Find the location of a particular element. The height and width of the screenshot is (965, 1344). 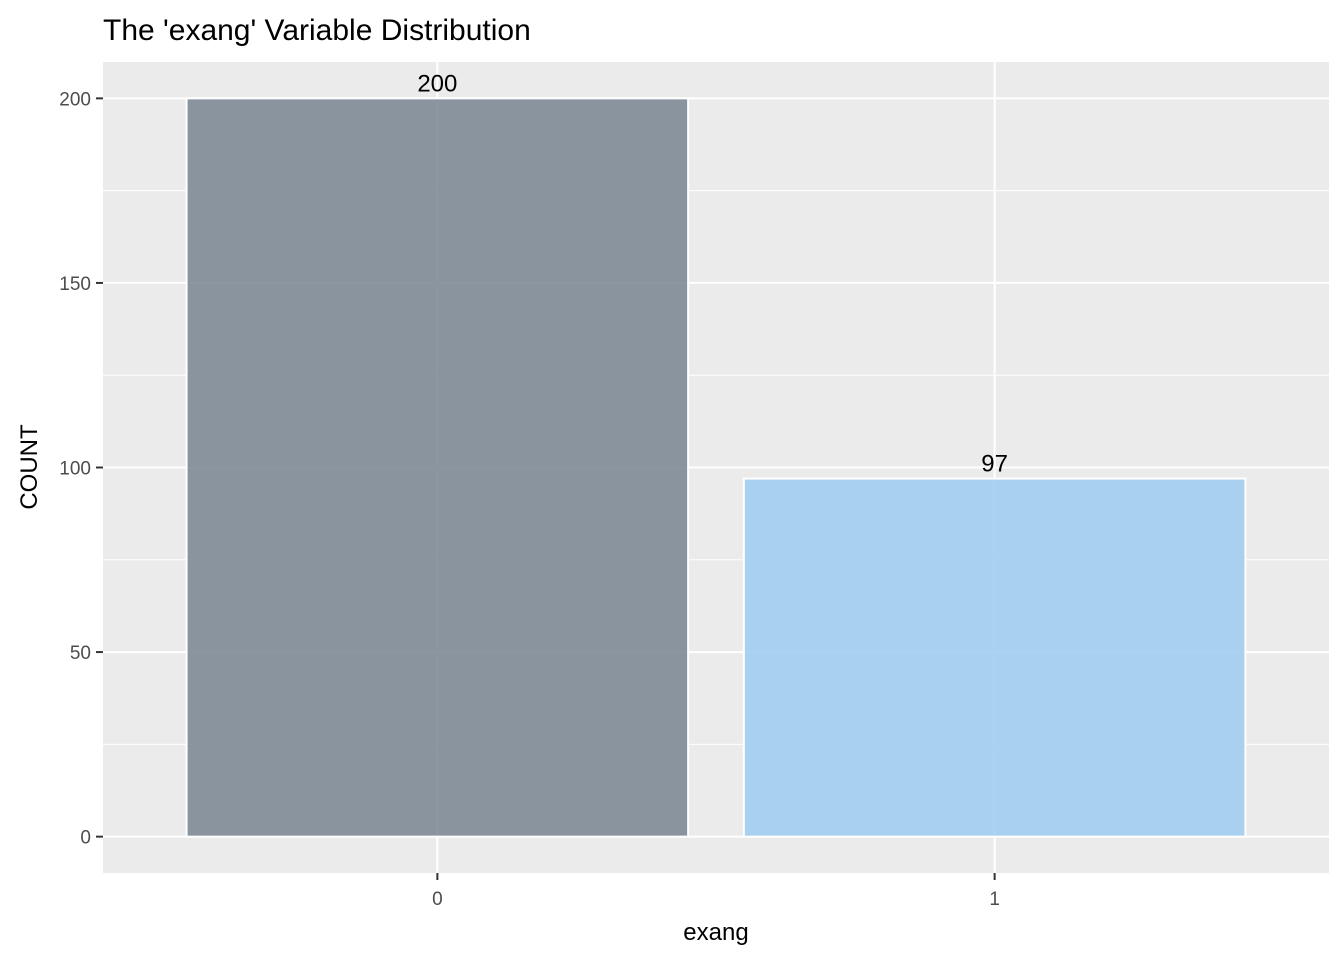

data-label-0: 200 is located at coordinates (437, 83).